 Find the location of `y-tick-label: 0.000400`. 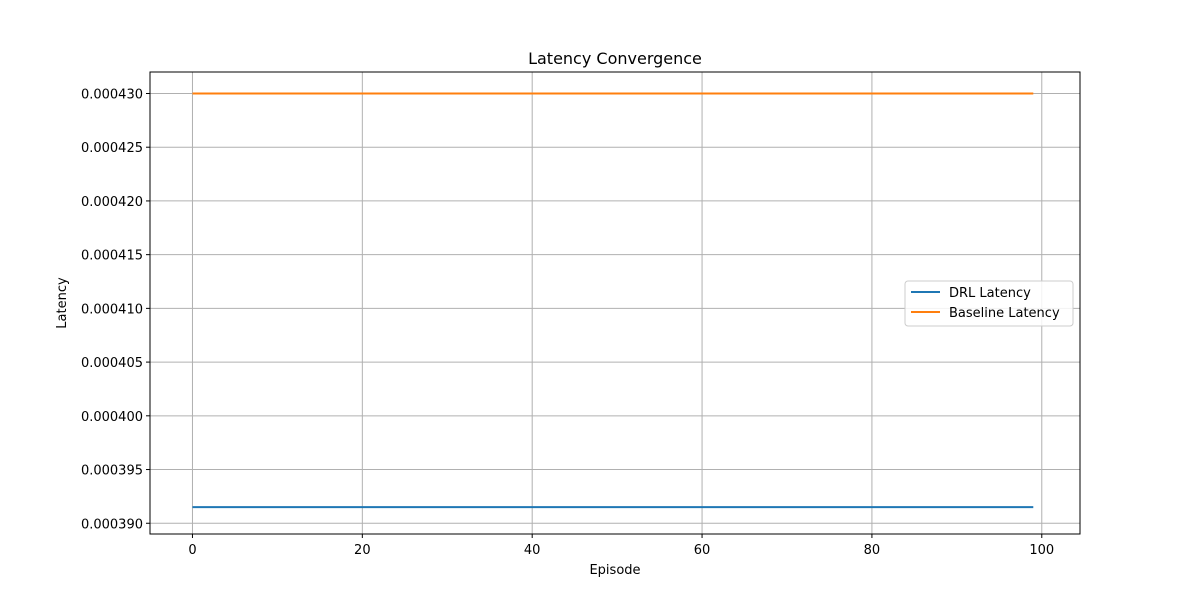

y-tick-label: 0.000400 is located at coordinates (112, 417).